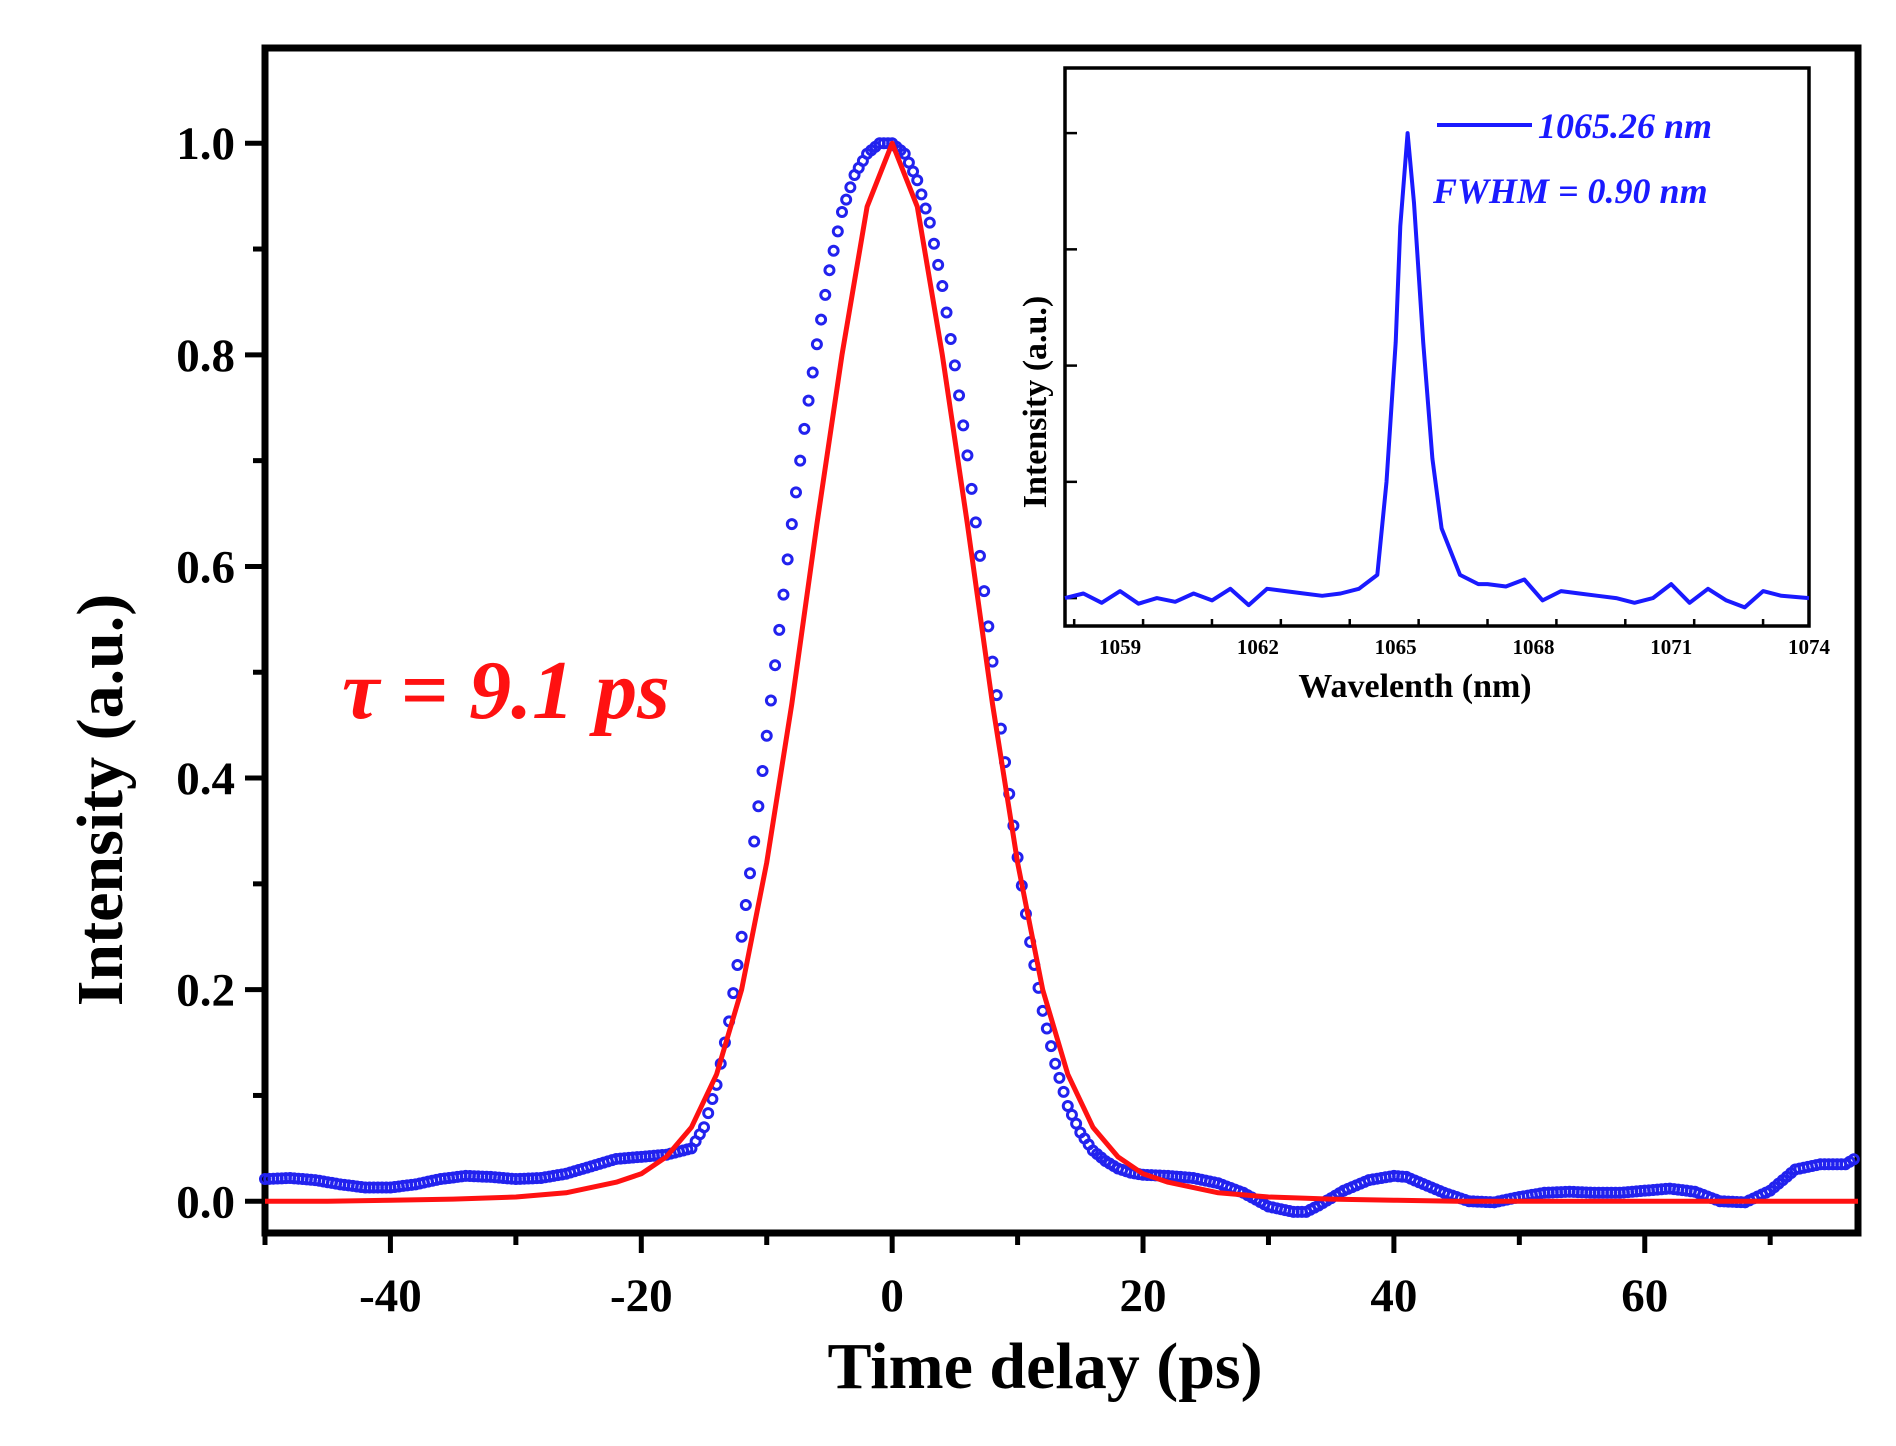 This screenshot has width=1896, height=1446. What do you see at coordinates (220, 673) in the screenshot?
I see `main-y-ticks: 0.0 0.2 0.4 0.6 0.8 1.0` at bounding box center [220, 673].